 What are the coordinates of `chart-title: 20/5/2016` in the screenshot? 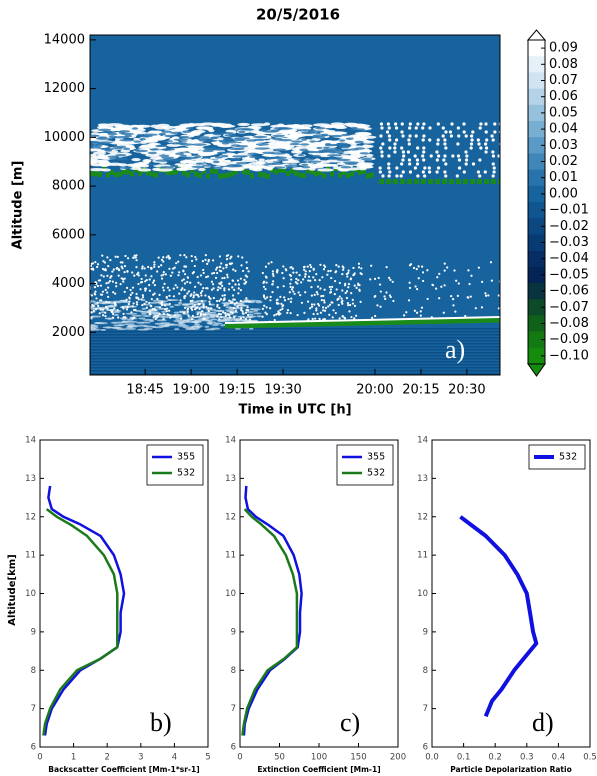 It's located at (298, 15).